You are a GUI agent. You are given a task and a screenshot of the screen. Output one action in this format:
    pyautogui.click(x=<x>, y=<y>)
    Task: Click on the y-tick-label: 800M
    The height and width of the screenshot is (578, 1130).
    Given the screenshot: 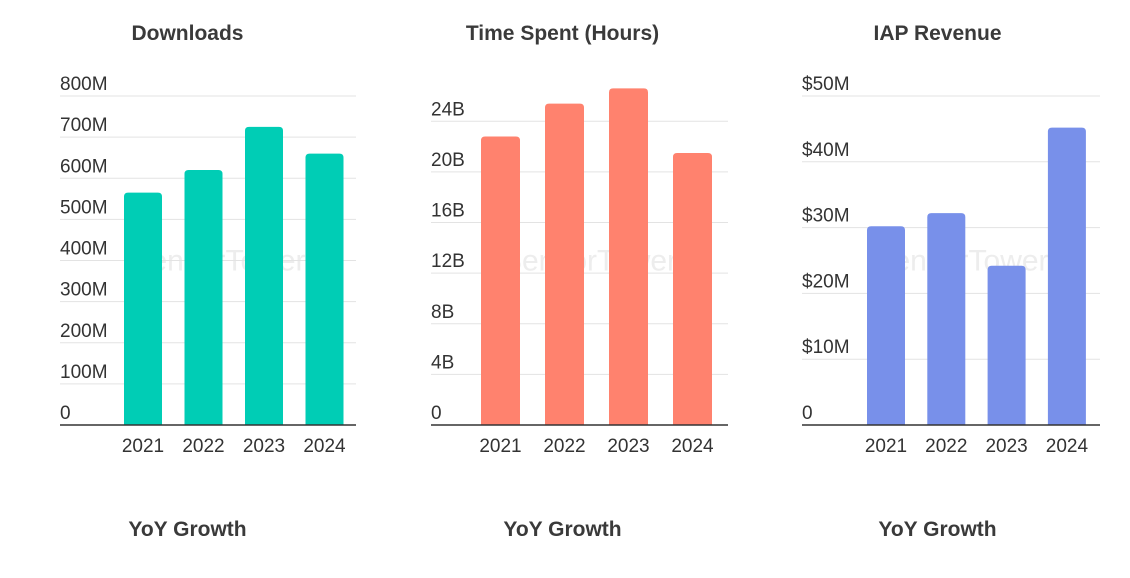 What is the action you would take?
    pyautogui.click(x=84, y=84)
    